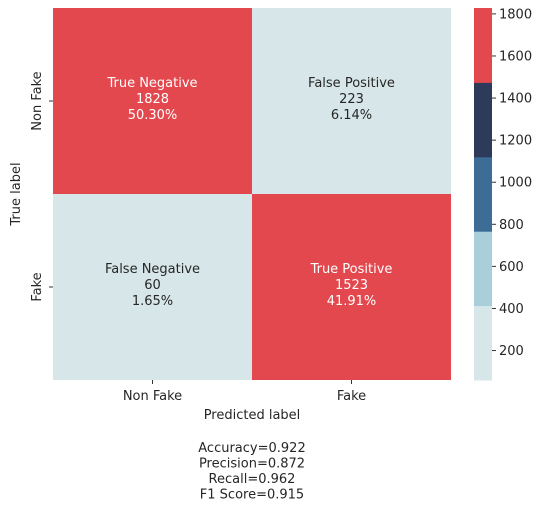 The height and width of the screenshot is (513, 548). I want to click on cell-percent-label: 6.14%, so click(351, 115).